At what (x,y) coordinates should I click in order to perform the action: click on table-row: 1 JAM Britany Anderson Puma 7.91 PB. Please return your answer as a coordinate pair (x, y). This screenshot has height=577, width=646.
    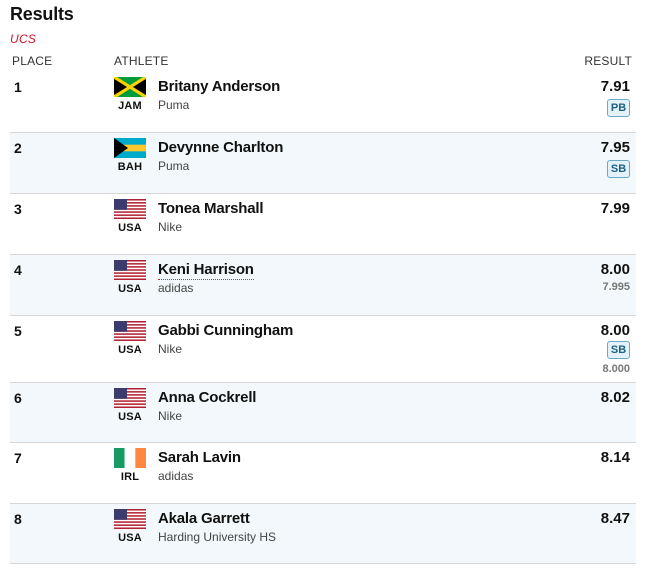
    Looking at the image, I should click on (323, 102).